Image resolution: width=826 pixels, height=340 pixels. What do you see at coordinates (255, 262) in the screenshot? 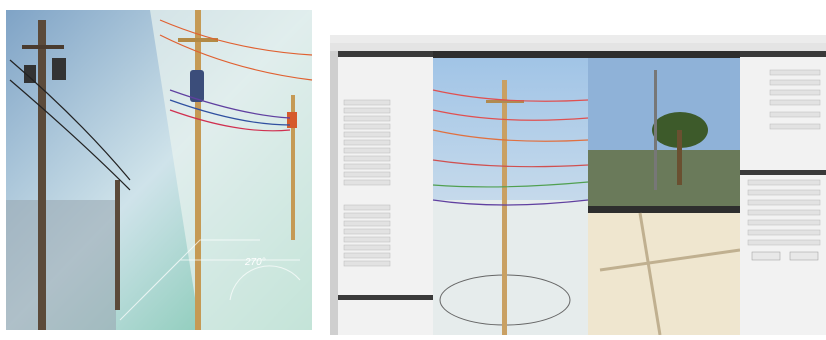
I see `annotation: 270°` at bounding box center [255, 262].